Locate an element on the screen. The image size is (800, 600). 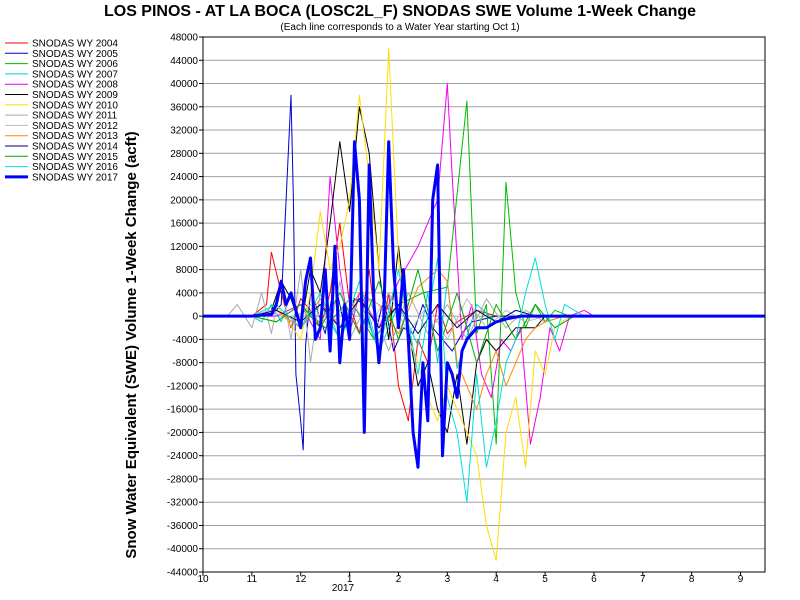
y-tick-label: -32000 is located at coordinates (183, 503).